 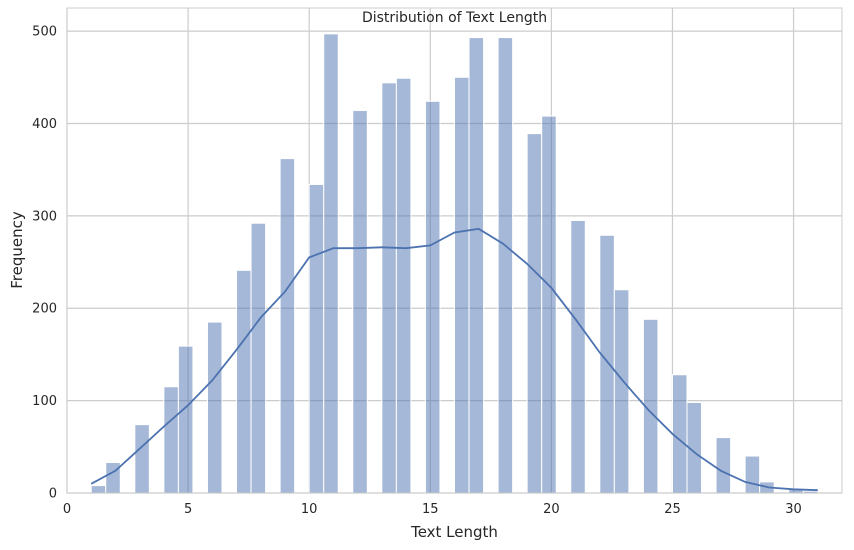 I want to click on x-tick-label: 30, so click(x=793, y=509).